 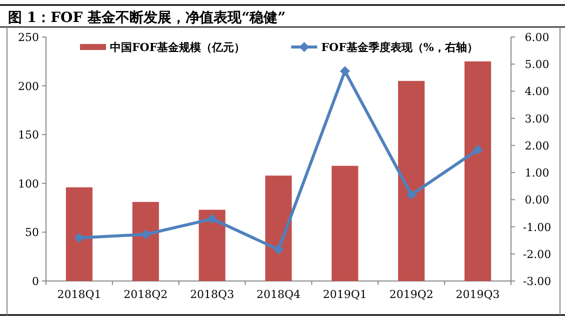 I want to click on chart-title: 图 1：FOF 基金不断发展，净值表现“稳健”, so click(x=147, y=18).